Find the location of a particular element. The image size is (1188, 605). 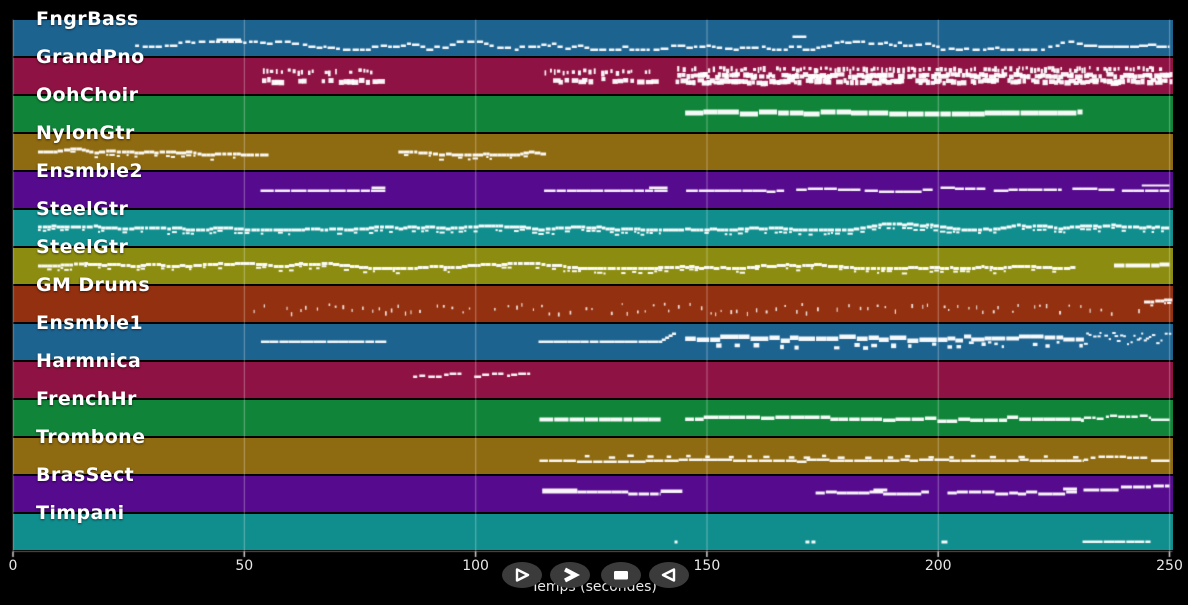

x-tick-label: 250 is located at coordinates (1169, 566).